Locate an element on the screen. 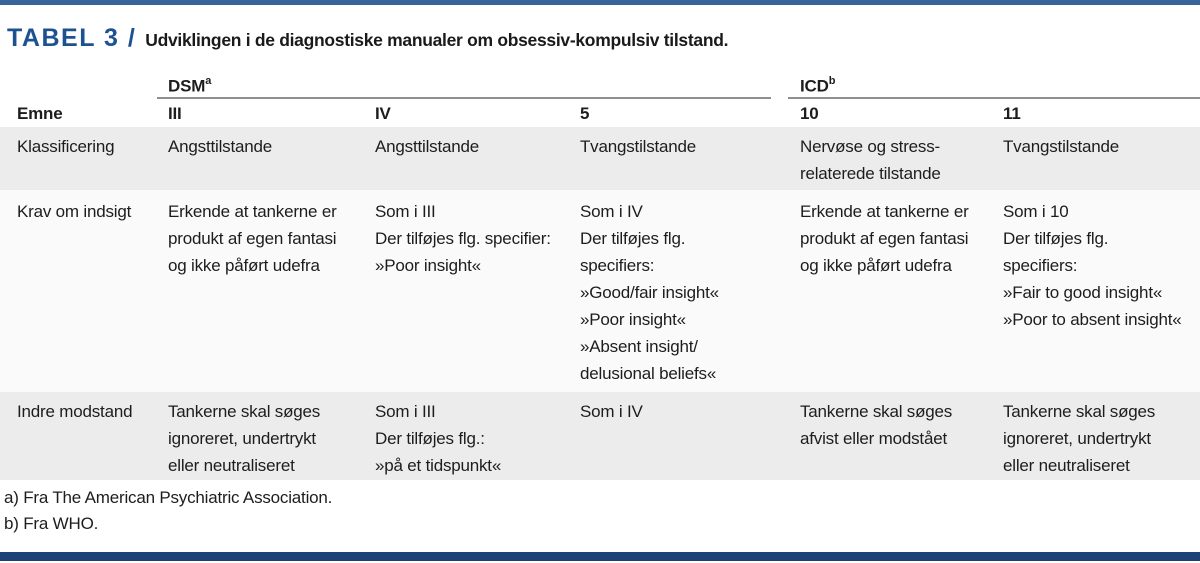  group-label-dsm: DSM is located at coordinates (187, 86).